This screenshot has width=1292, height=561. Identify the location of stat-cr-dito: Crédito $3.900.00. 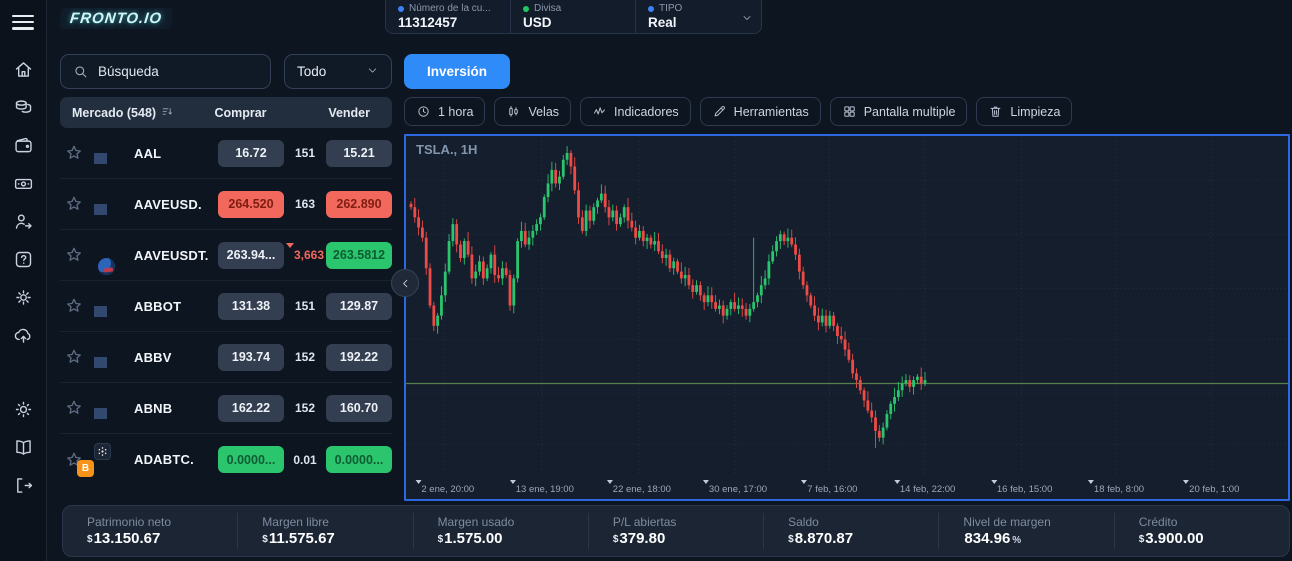
(1201, 531).